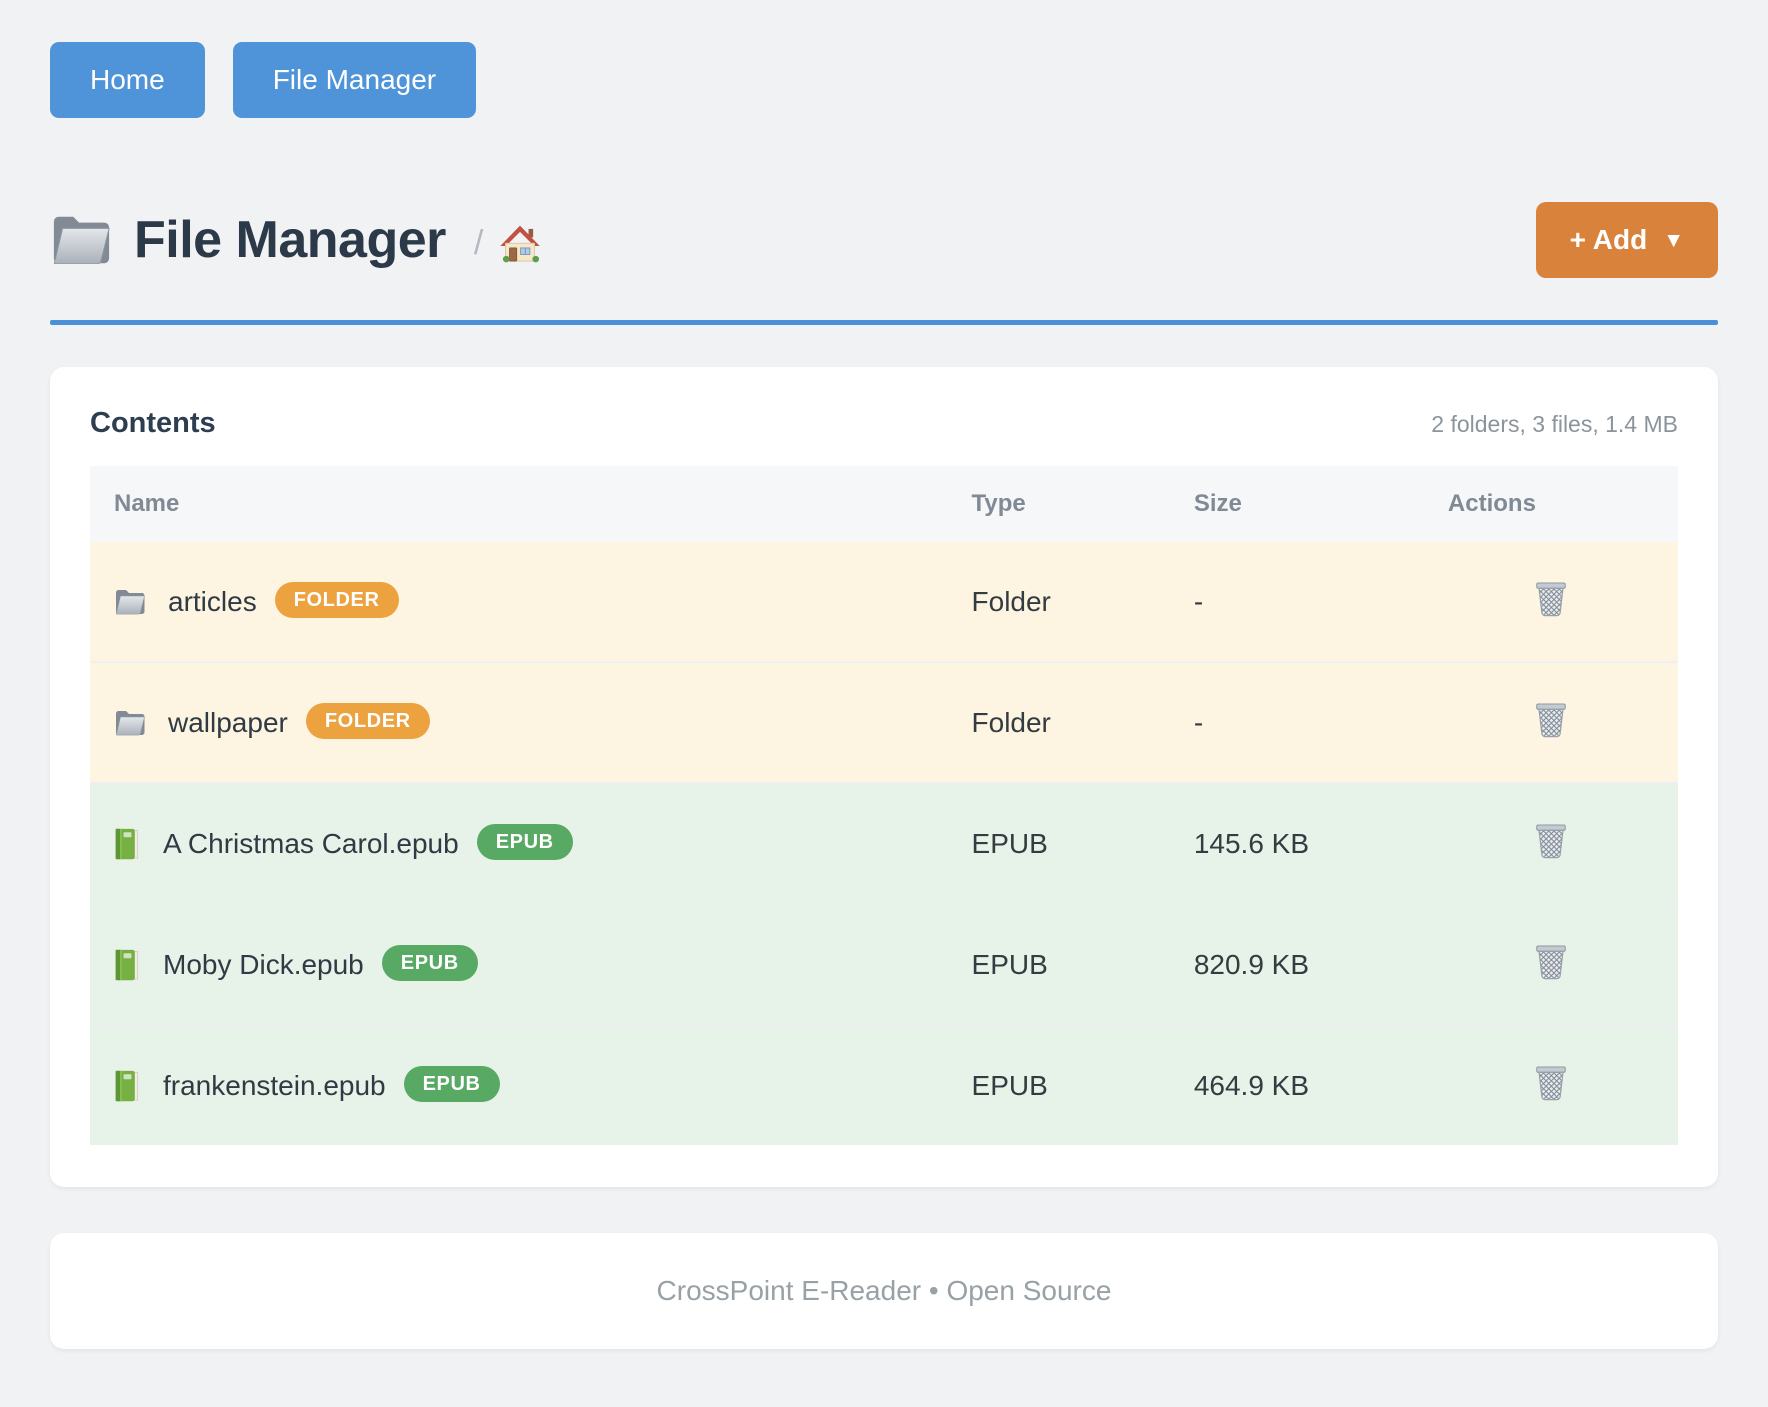  I want to click on page-title: File Manager, so click(290, 240).